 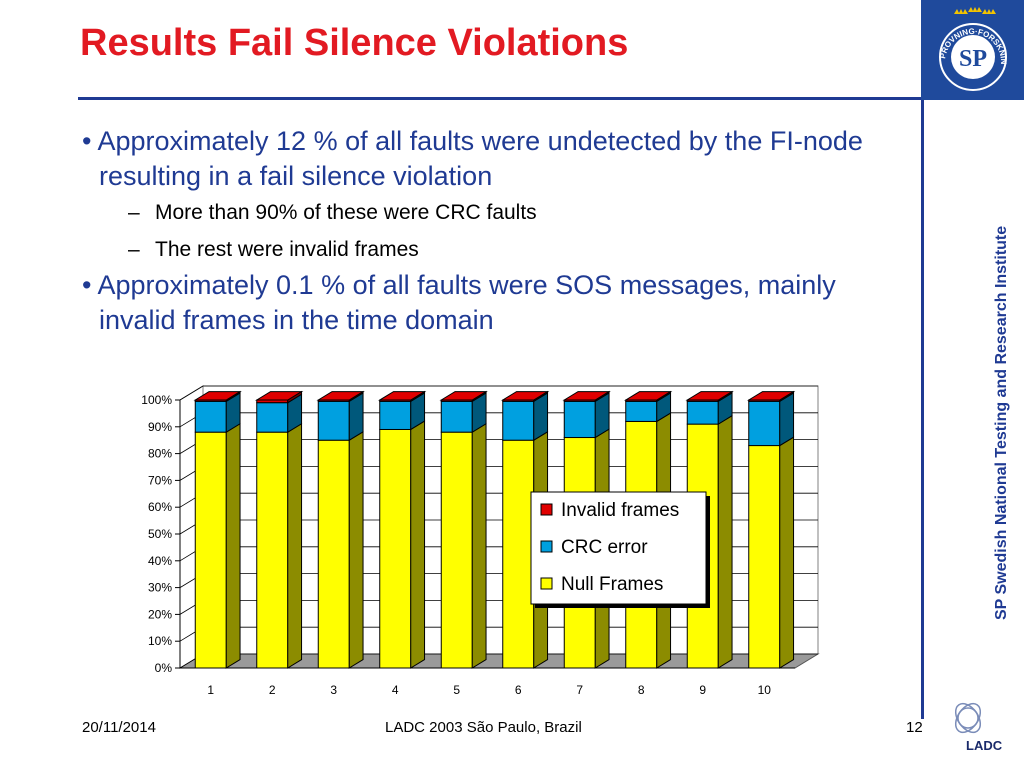 I want to click on y-tick-label: 0%, so click(x=164, y=668).